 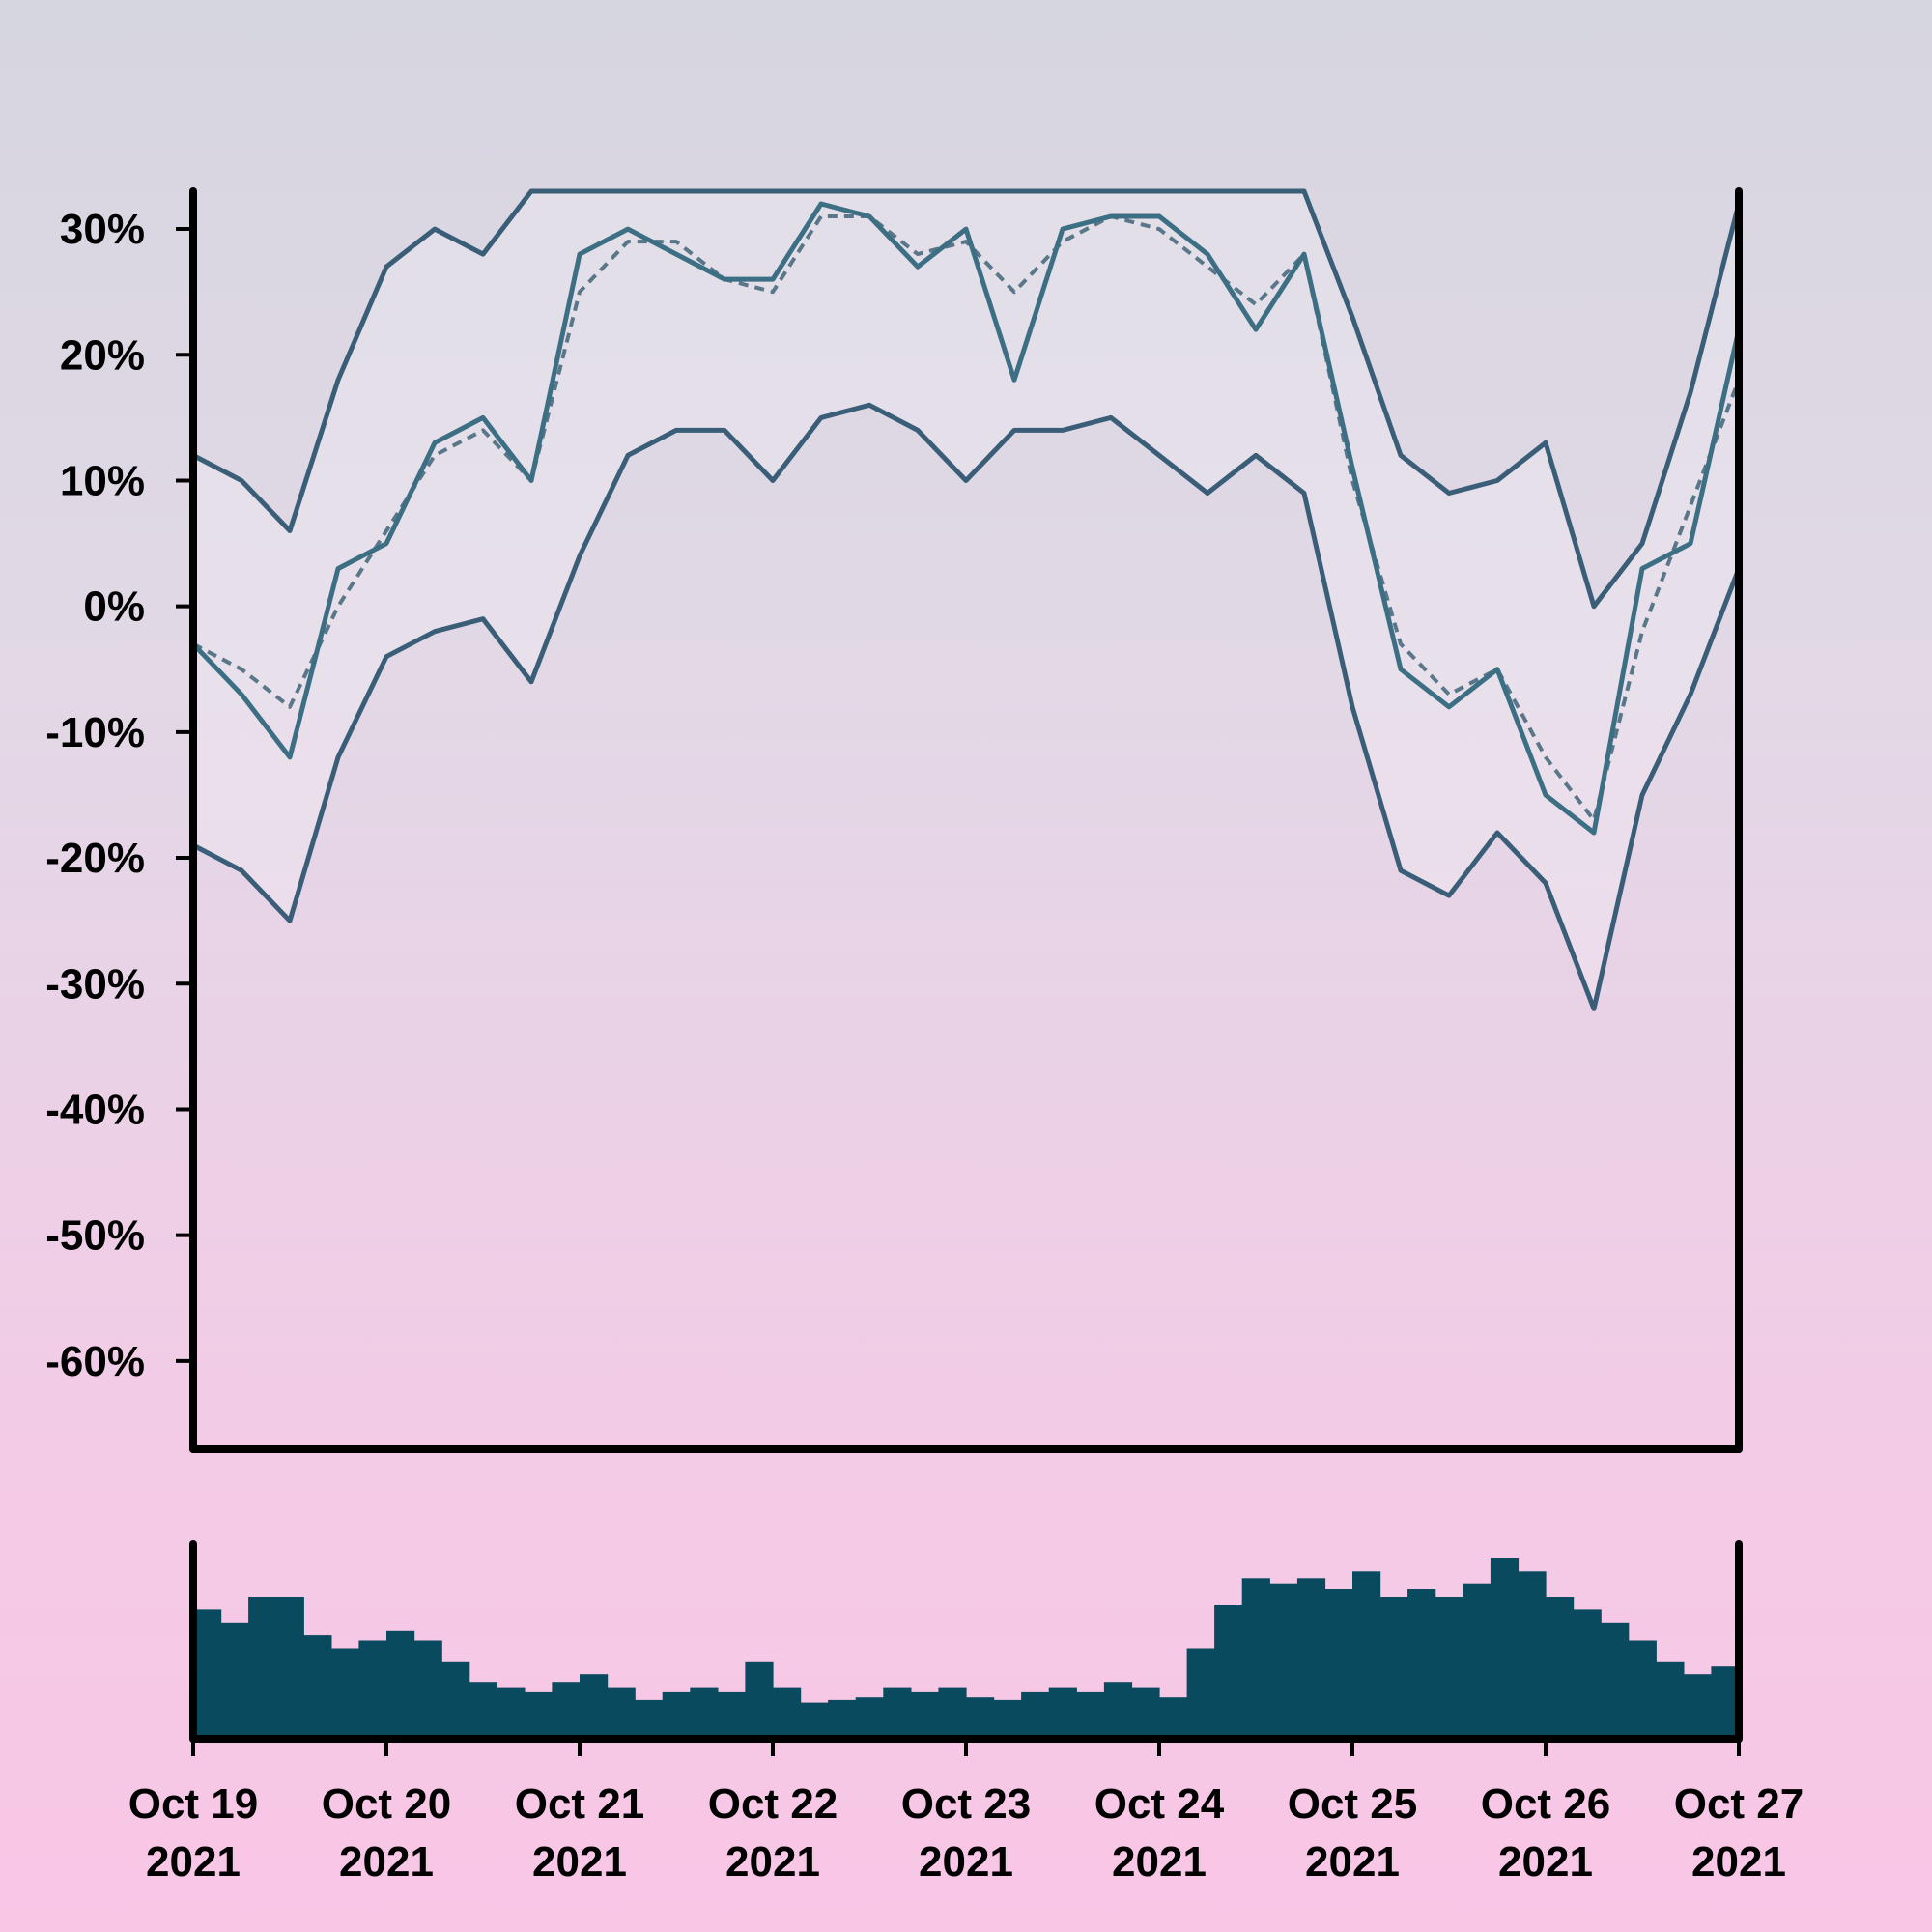 I want to click on y-axis-ticks: 30% 20% 10% 0% -10% -20% -30% -40% -50% -60%, so click(x=119, y=795).